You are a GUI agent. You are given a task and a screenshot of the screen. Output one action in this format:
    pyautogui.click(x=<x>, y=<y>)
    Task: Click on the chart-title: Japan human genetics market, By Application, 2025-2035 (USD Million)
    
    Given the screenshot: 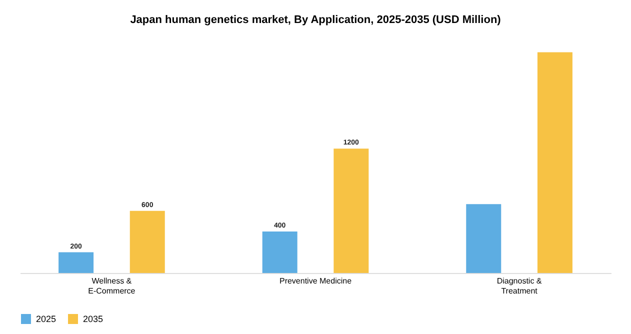 What is the action you would take?
    pyautogui.click(x=316, y=20)
    